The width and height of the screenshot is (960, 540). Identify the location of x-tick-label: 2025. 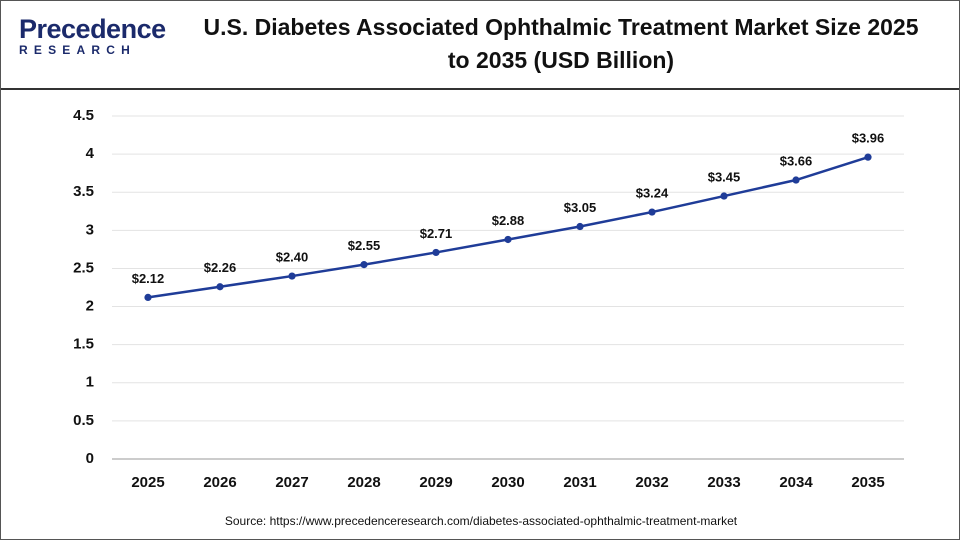
(147, 482).